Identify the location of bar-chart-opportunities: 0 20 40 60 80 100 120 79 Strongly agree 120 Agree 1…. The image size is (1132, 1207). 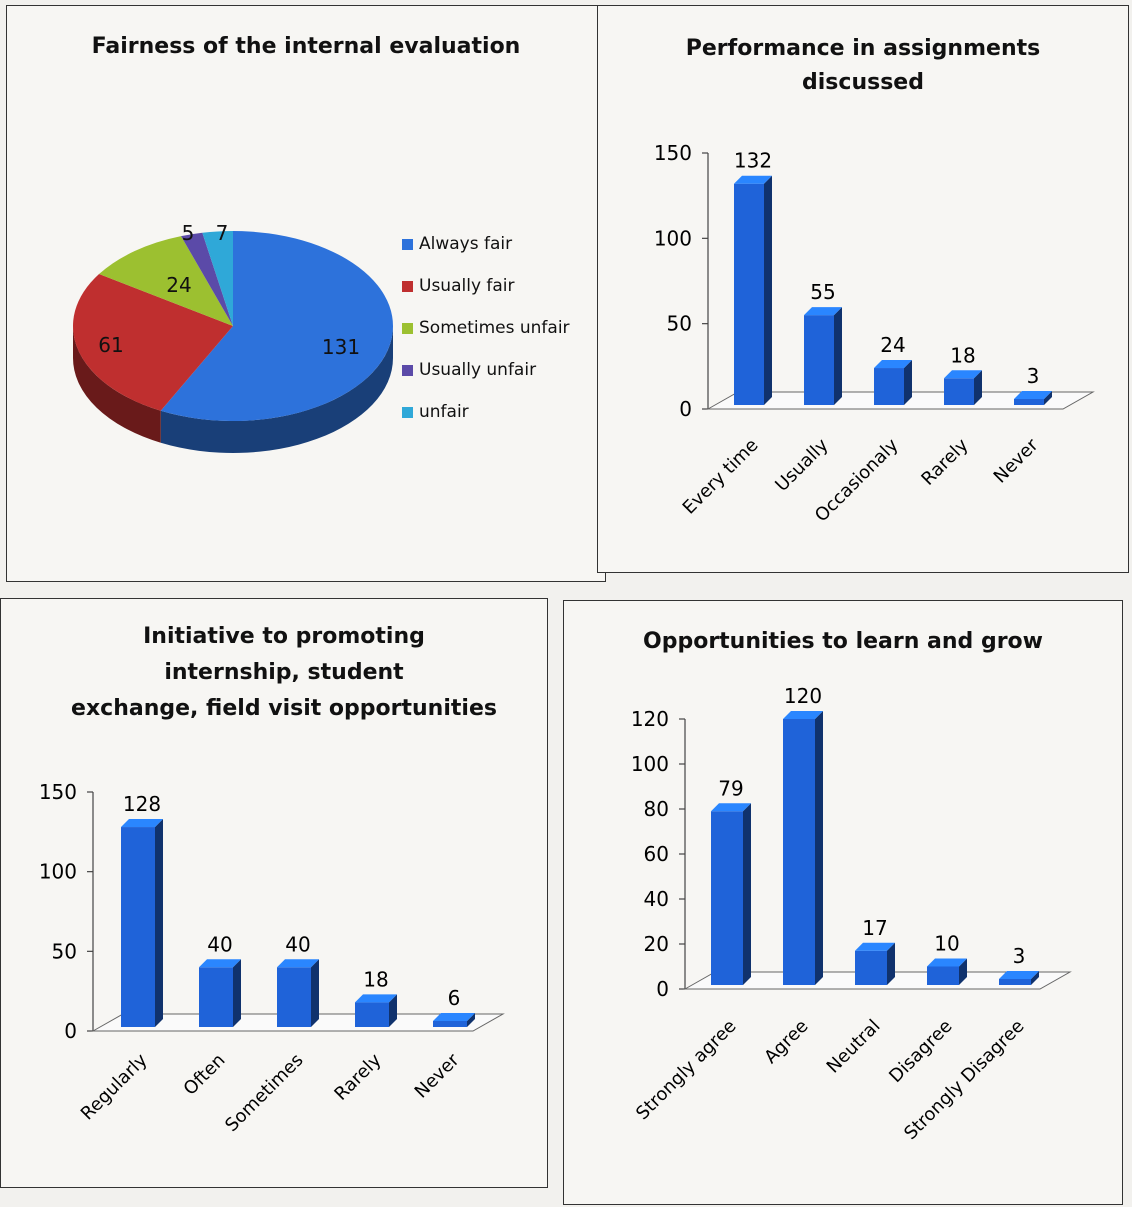
(851, 914).